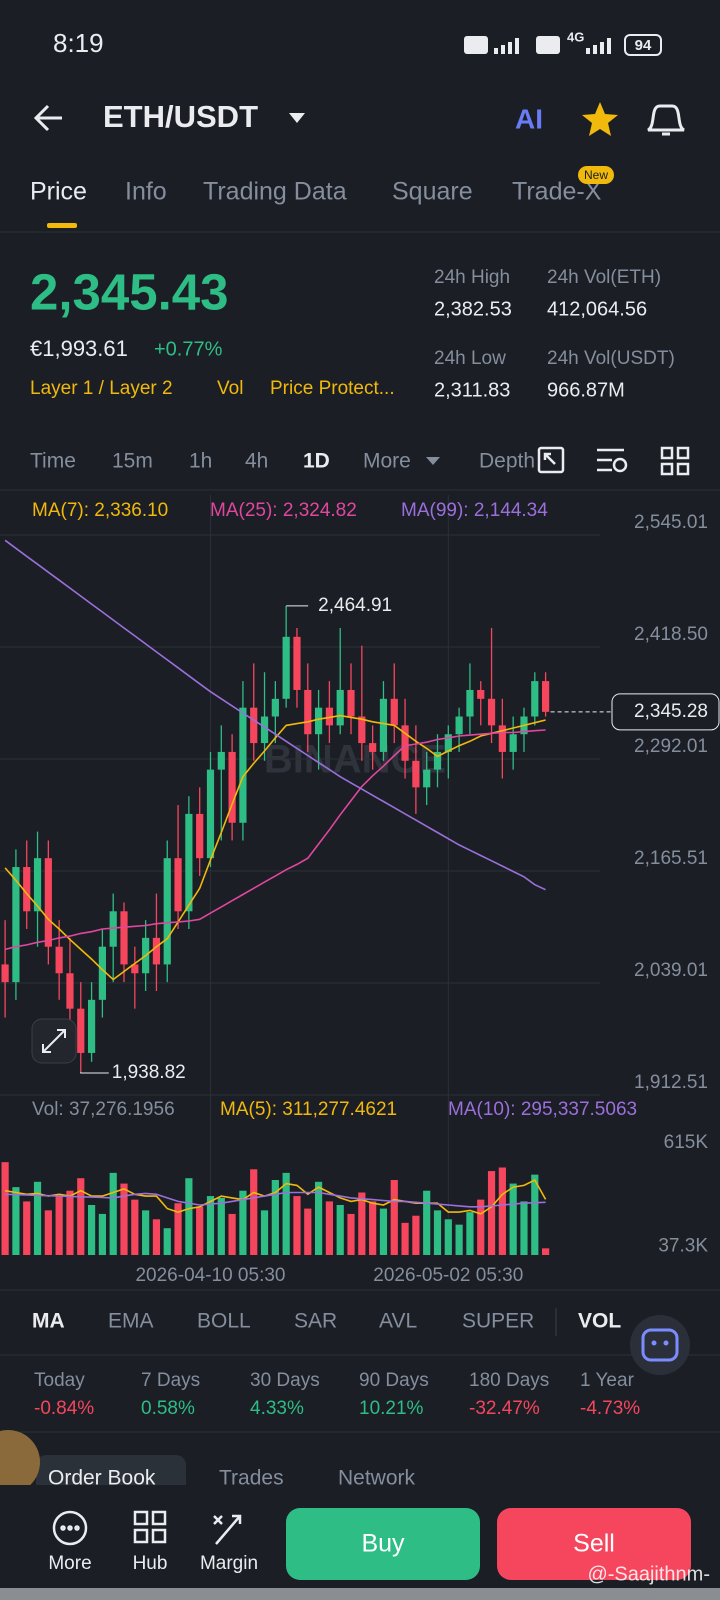 The image size is (720, 1600). I want to click on indicator: AVL, so click(398, 1321).